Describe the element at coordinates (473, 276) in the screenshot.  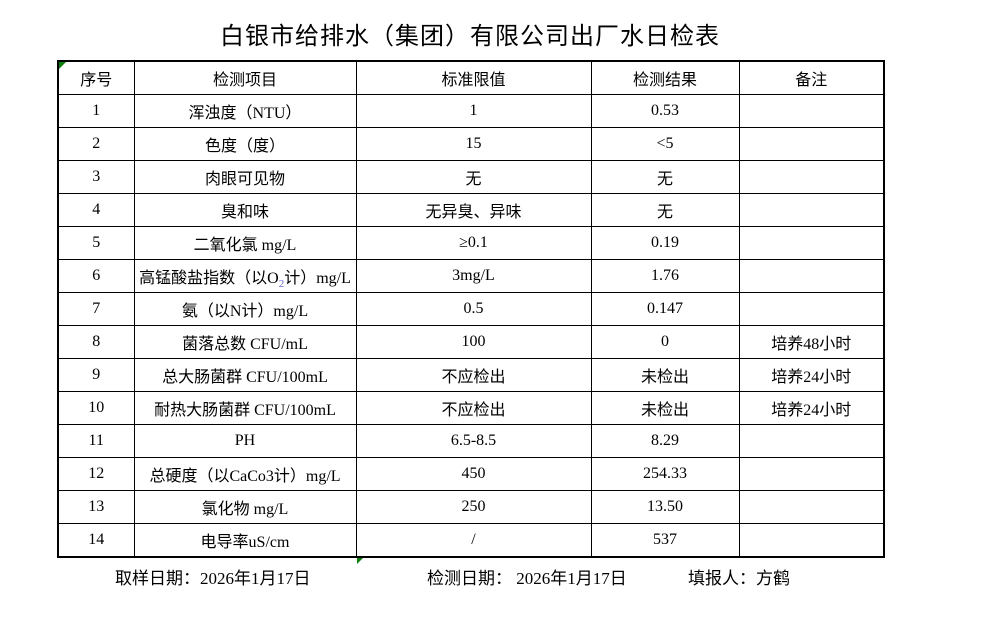
I see `cell-limit: 3mg/L` at that location.